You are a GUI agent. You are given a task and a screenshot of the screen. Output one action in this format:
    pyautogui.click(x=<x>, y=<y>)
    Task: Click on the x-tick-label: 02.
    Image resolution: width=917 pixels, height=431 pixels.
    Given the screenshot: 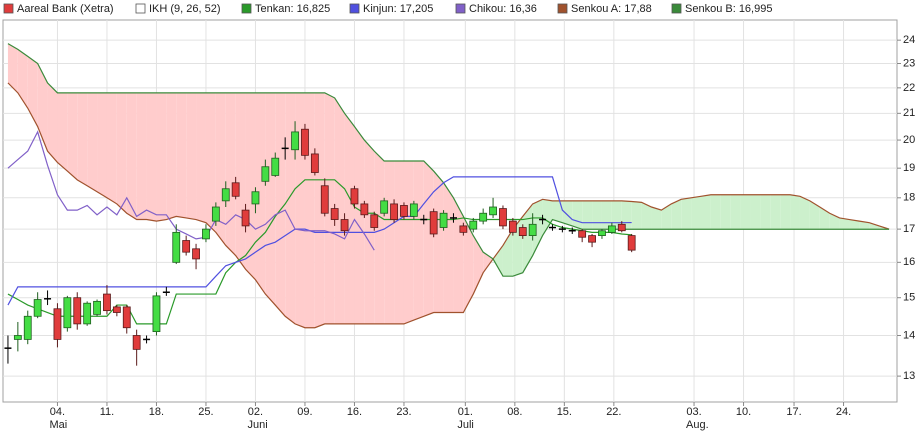 What is the action you would take?
    pyautogui.click(x=255, y=412)
    